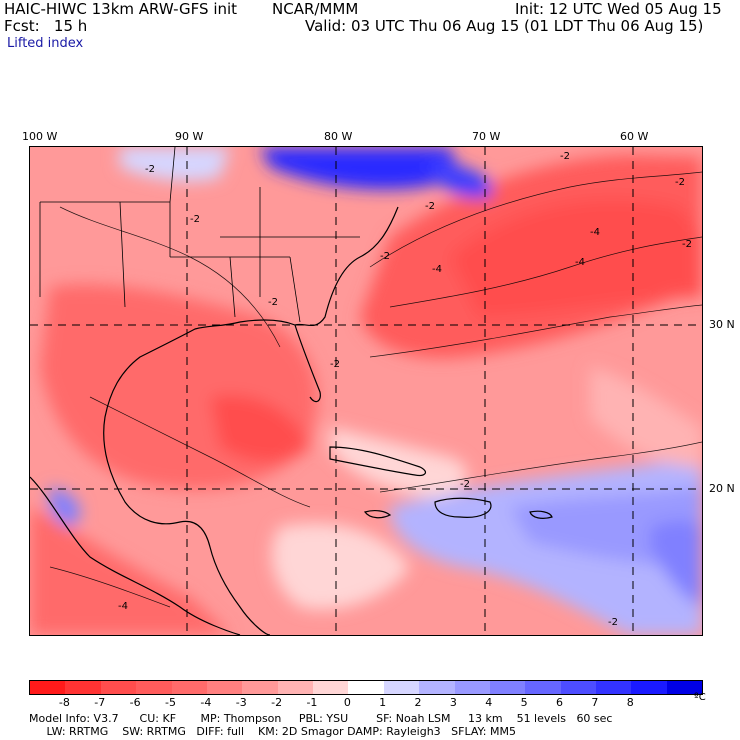  What do you see at coordinates (560, 702) in the screenshot?
I see `colorbar-tick-label: 6` at bounding box center [560, 702].